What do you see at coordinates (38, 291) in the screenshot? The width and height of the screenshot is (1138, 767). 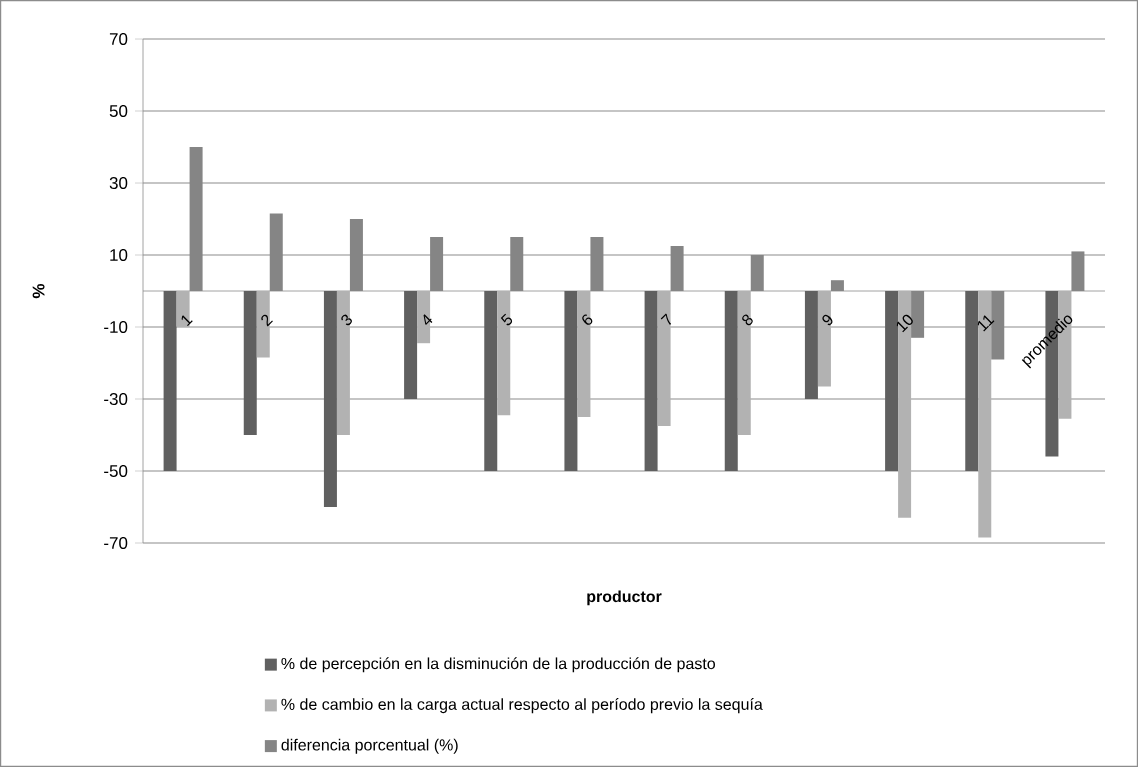 I see `y-axis-title: %` at bounding box center [38, 291].